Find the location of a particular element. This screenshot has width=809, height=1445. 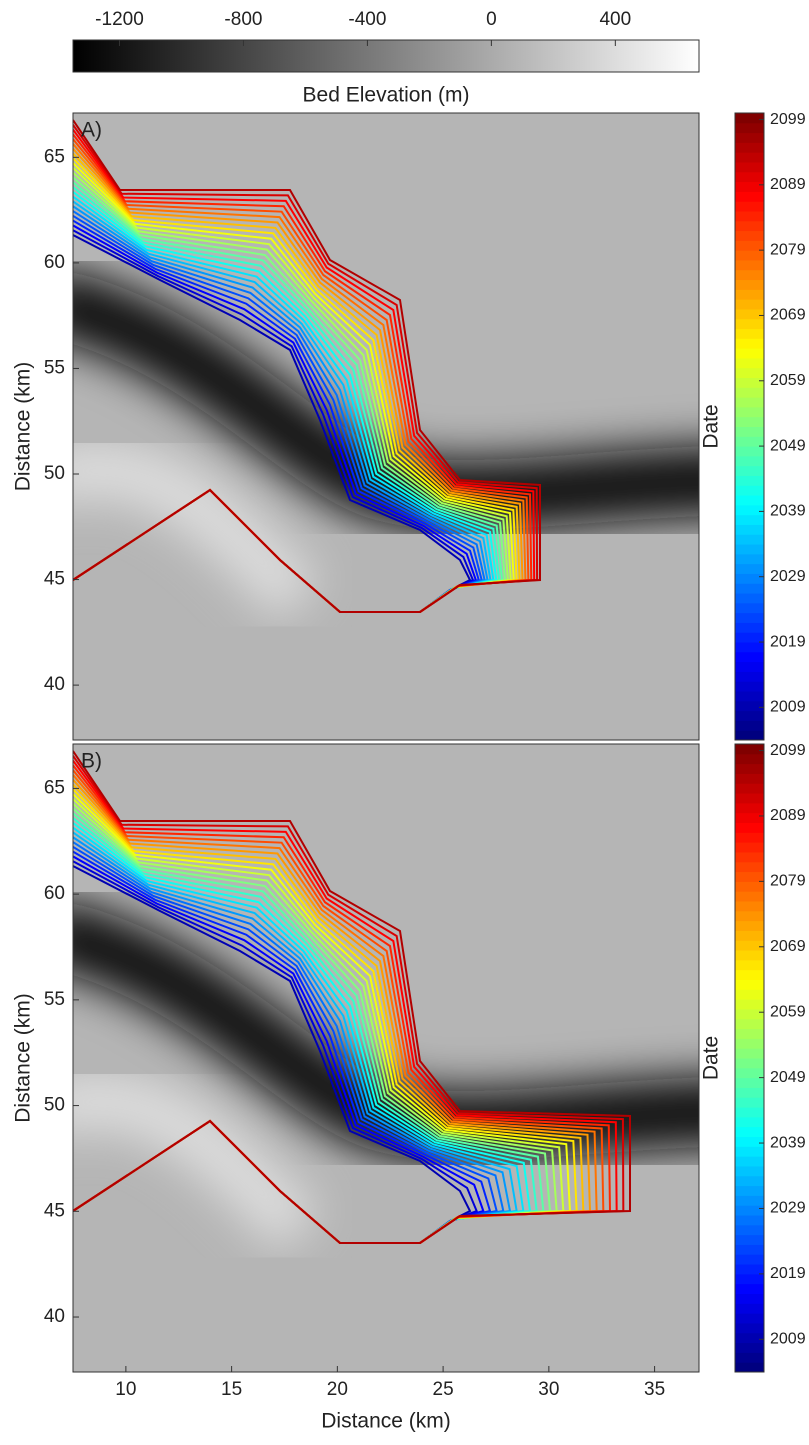

x-tick-label: 10 is located at coordinates (125, 1389).